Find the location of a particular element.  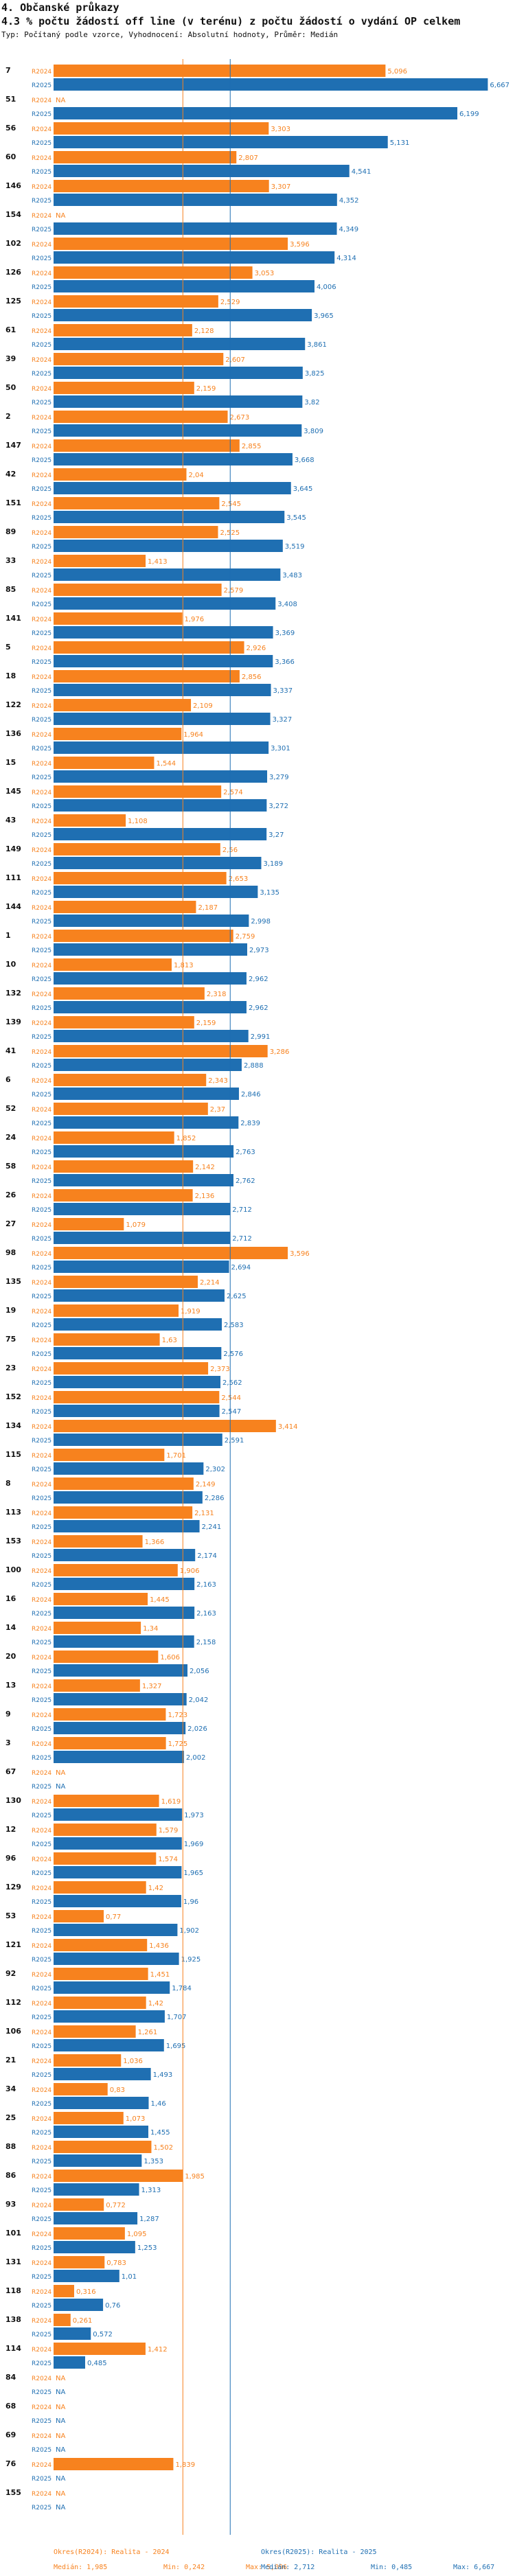

category-label: 135 is located at coordinates (13, 1281).